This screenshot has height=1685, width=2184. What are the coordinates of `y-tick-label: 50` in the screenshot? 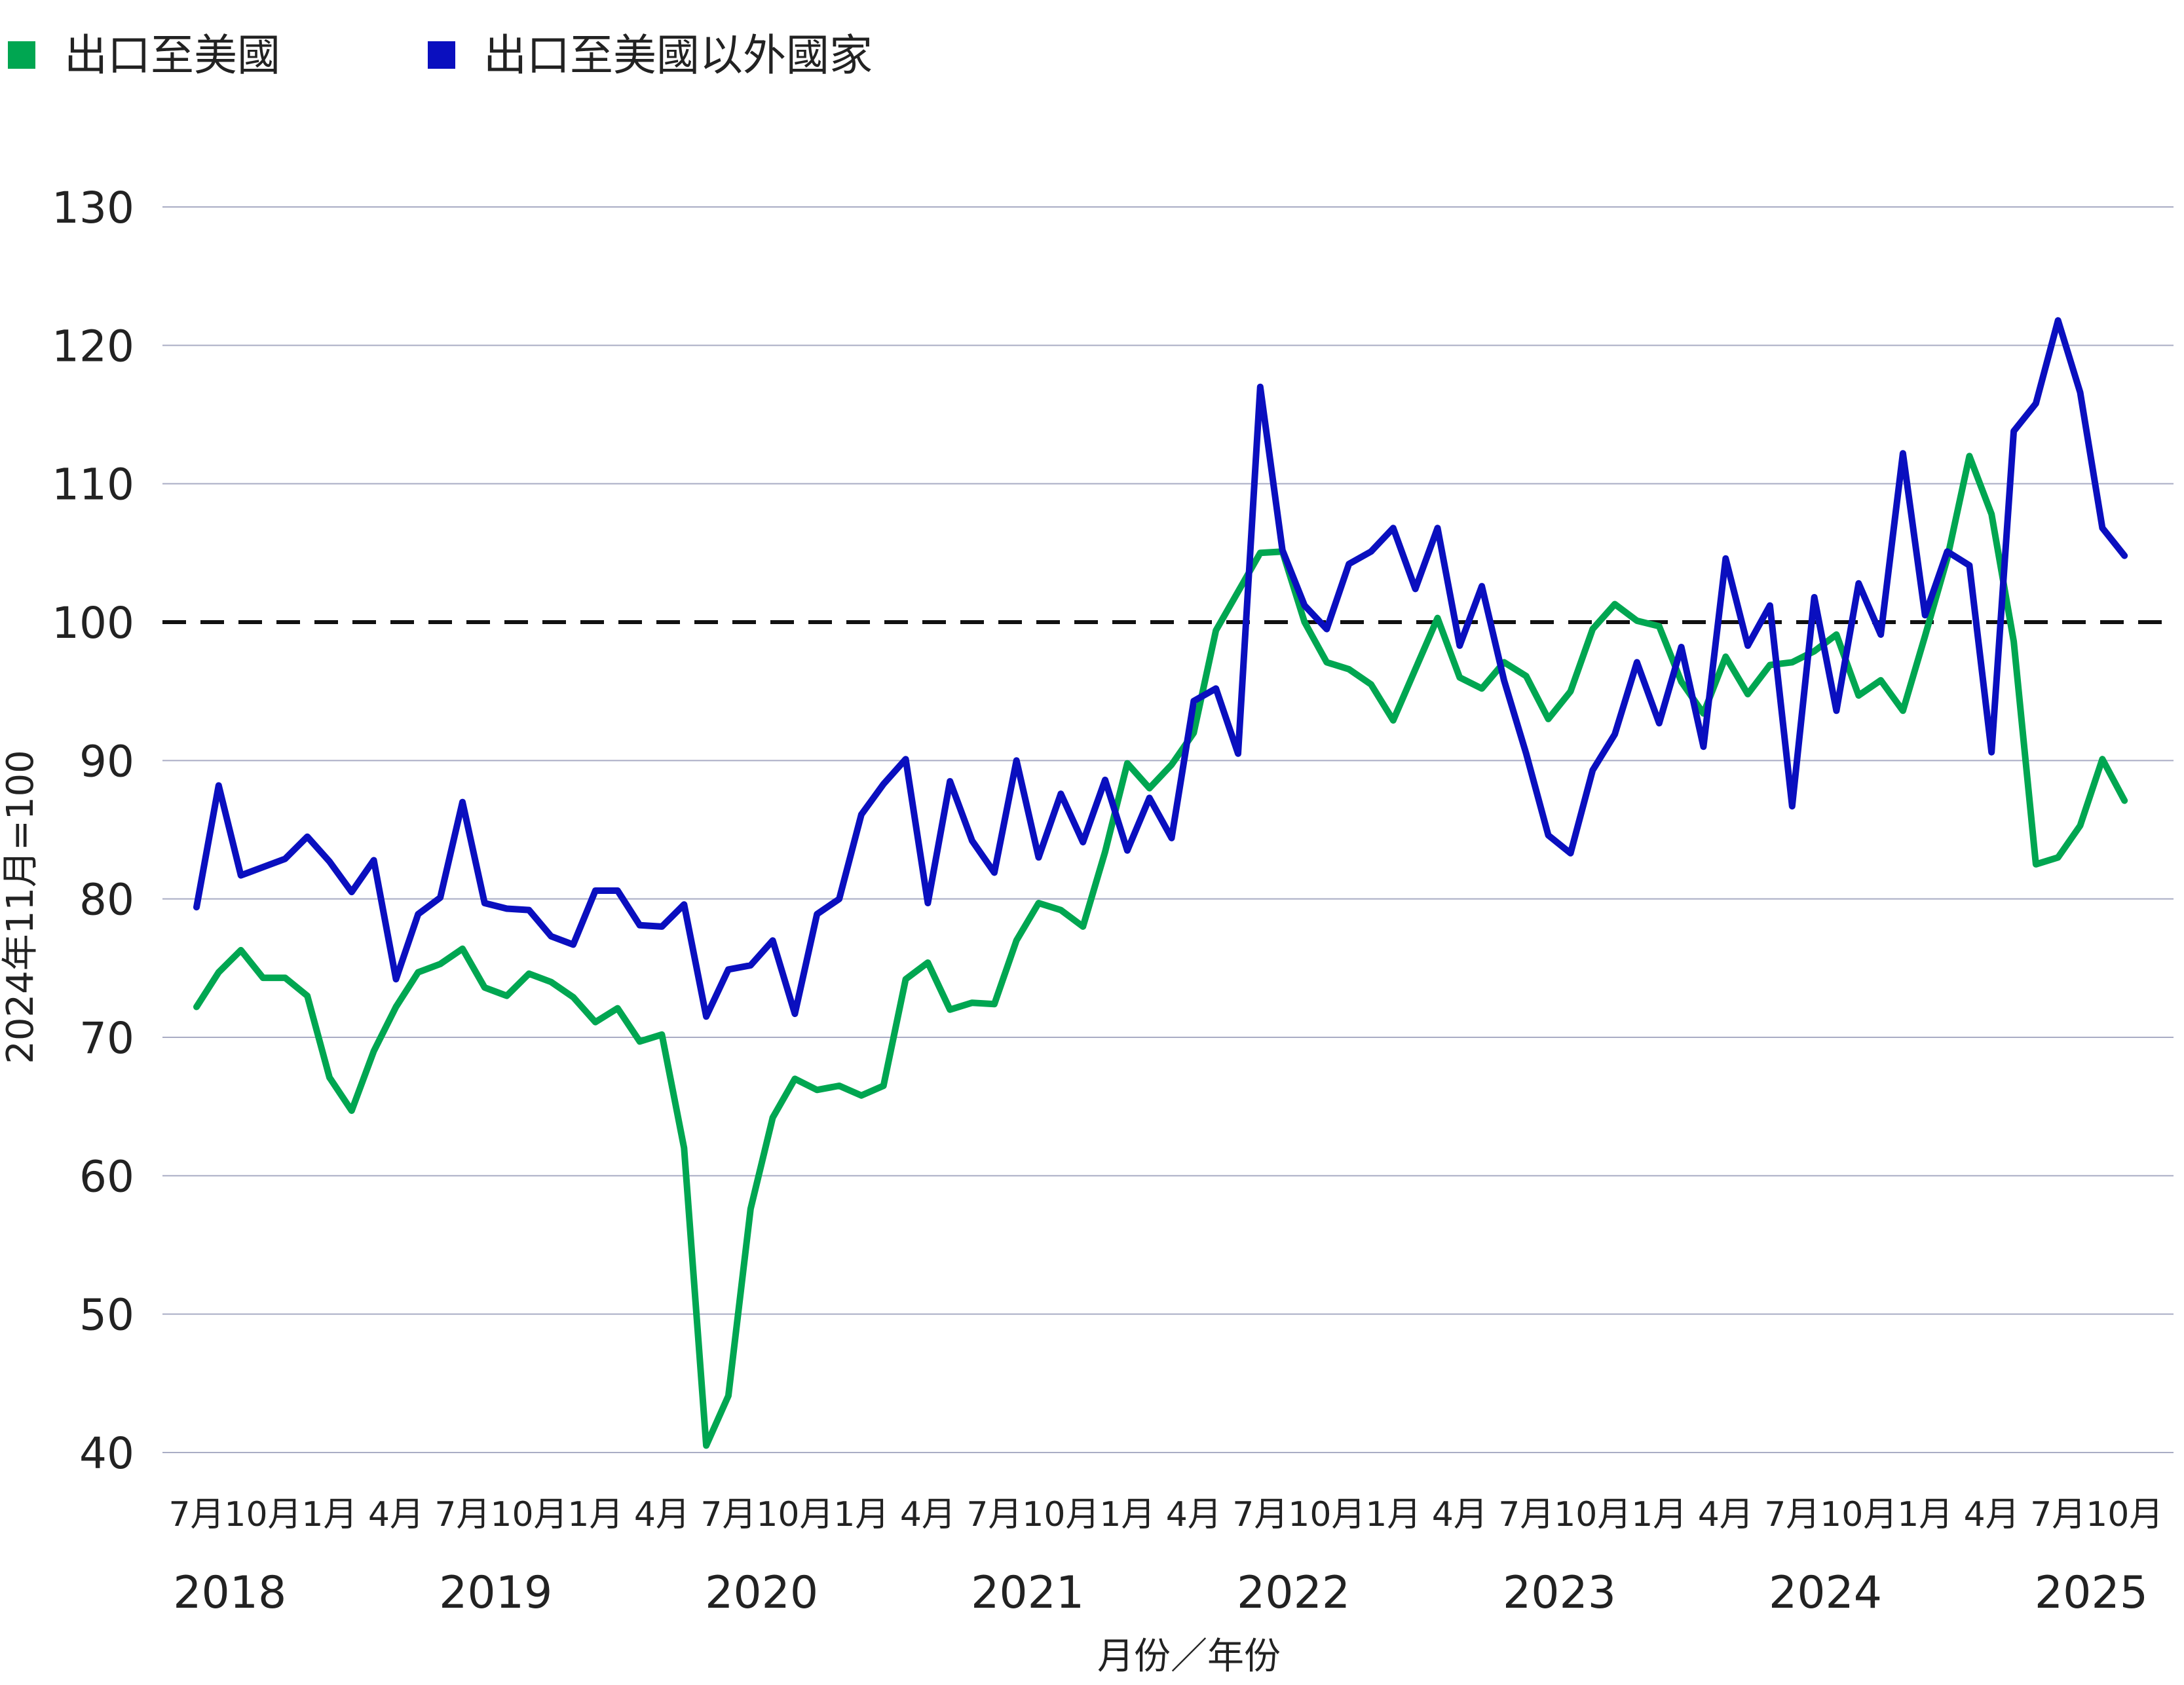 It's located at (106, 1315).